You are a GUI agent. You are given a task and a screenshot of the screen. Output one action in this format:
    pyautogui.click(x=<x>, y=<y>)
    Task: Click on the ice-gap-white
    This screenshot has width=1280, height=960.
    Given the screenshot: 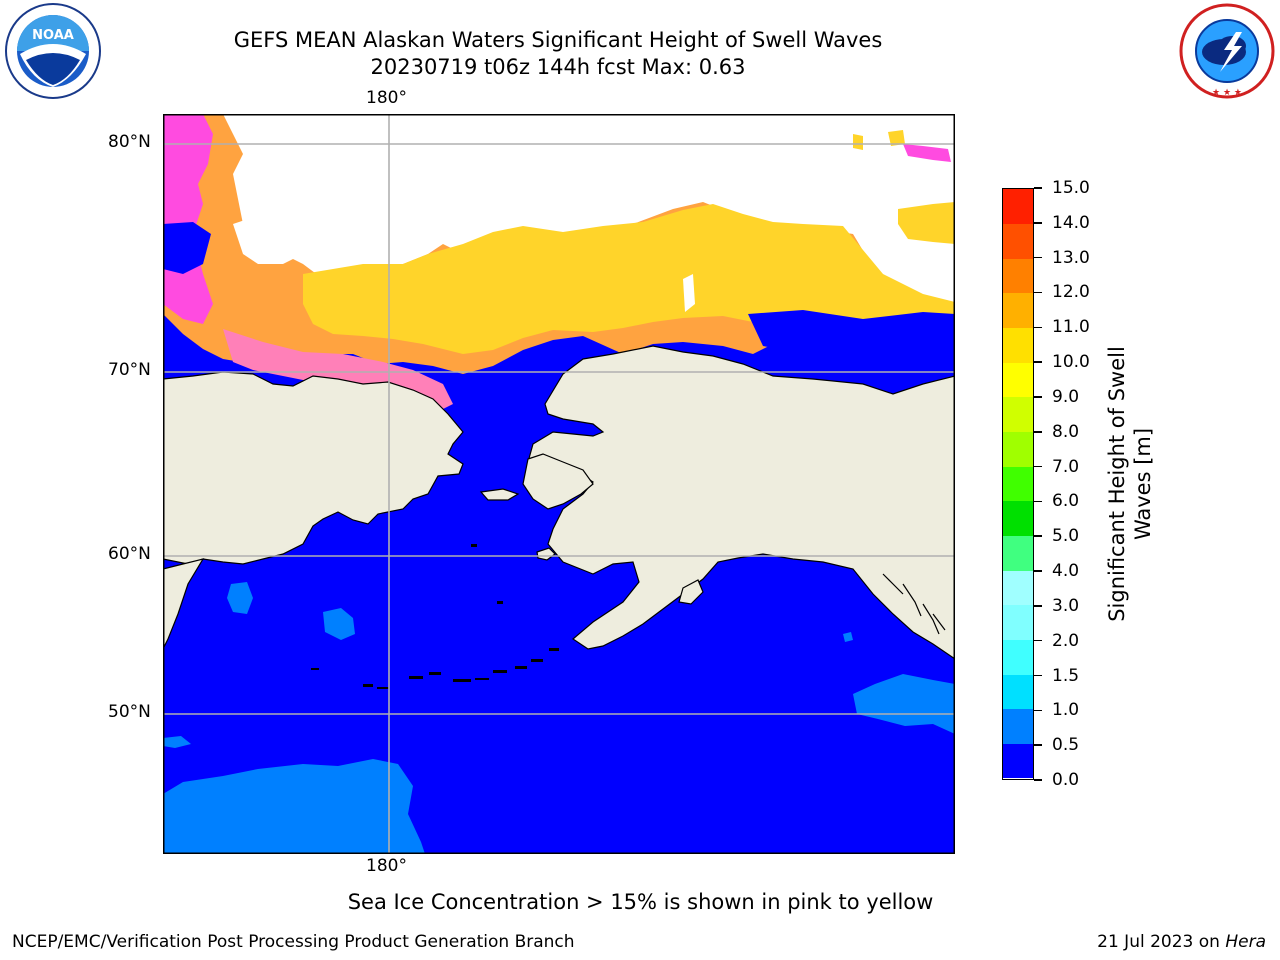 What is the action you would take?
    pyautogui.click(x=273, y=236)
    